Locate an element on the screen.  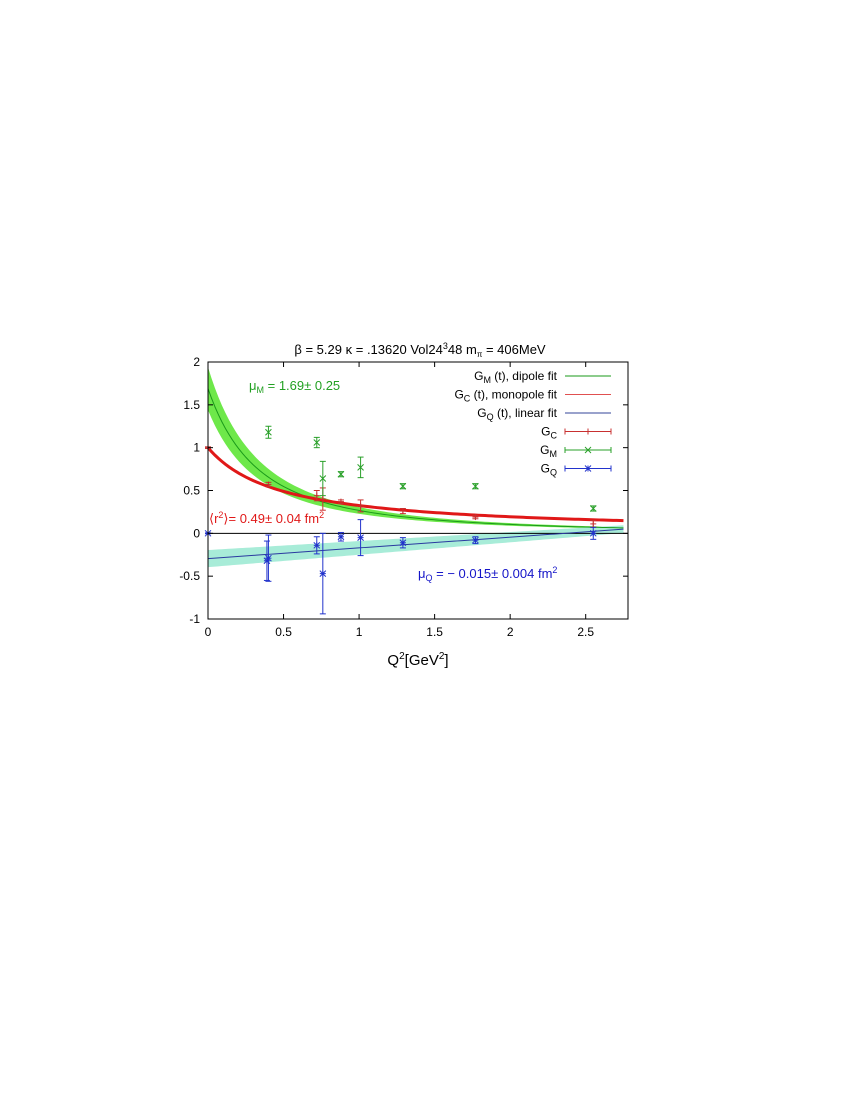
legend-label: GM is located at coordinates (548, 451).